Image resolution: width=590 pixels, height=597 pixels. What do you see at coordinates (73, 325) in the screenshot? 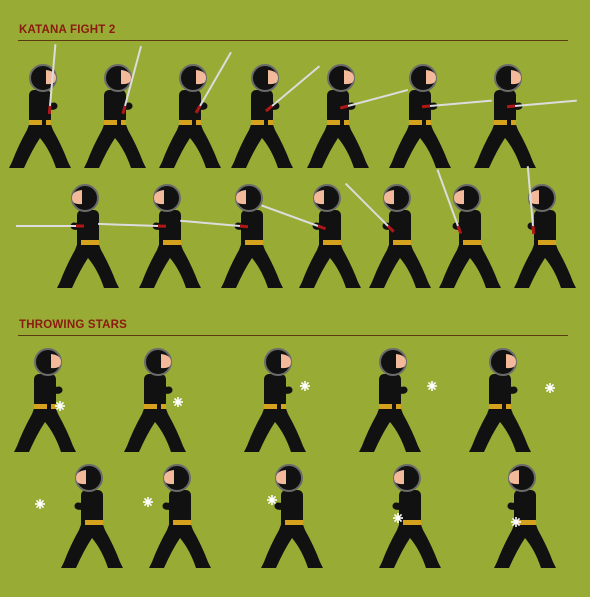
I see `section-title-throwing-stars: THROWING STARS` at bounding box center [73, 325].